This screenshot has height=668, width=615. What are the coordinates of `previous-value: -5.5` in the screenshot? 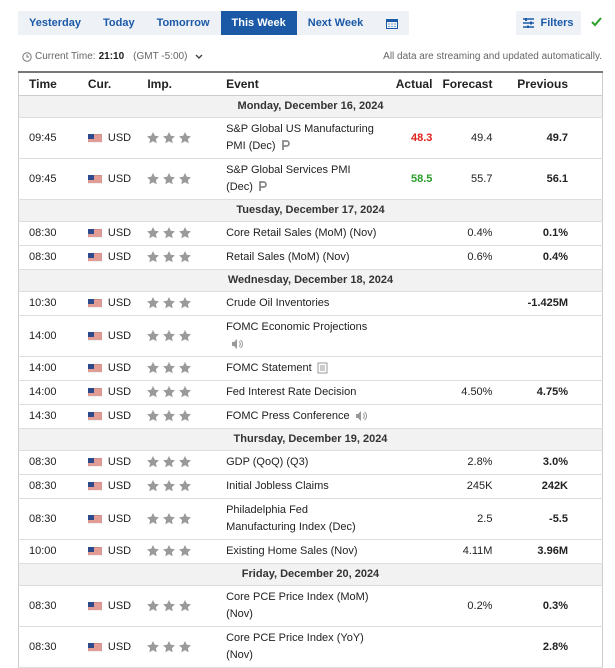 It's located at (558, 518).